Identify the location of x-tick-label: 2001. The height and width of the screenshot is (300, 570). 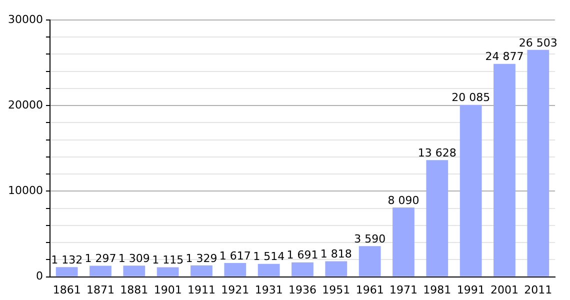
(504, 289).